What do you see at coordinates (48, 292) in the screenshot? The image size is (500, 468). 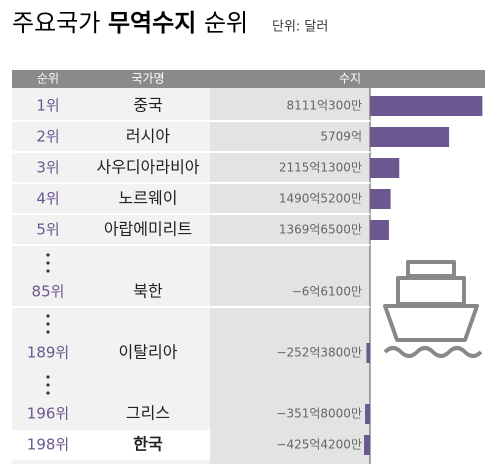 I see `rank: 85위` at bounding box center [48, 292].